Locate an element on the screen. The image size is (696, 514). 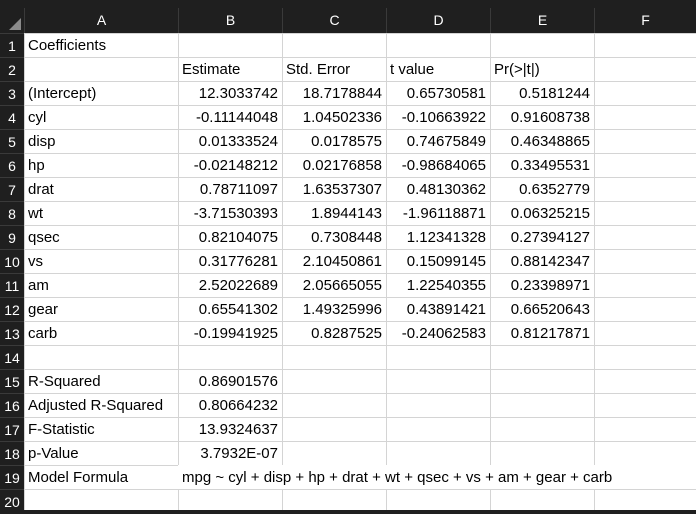
select-all-triangle-icon is located at coordinates (15, 24).